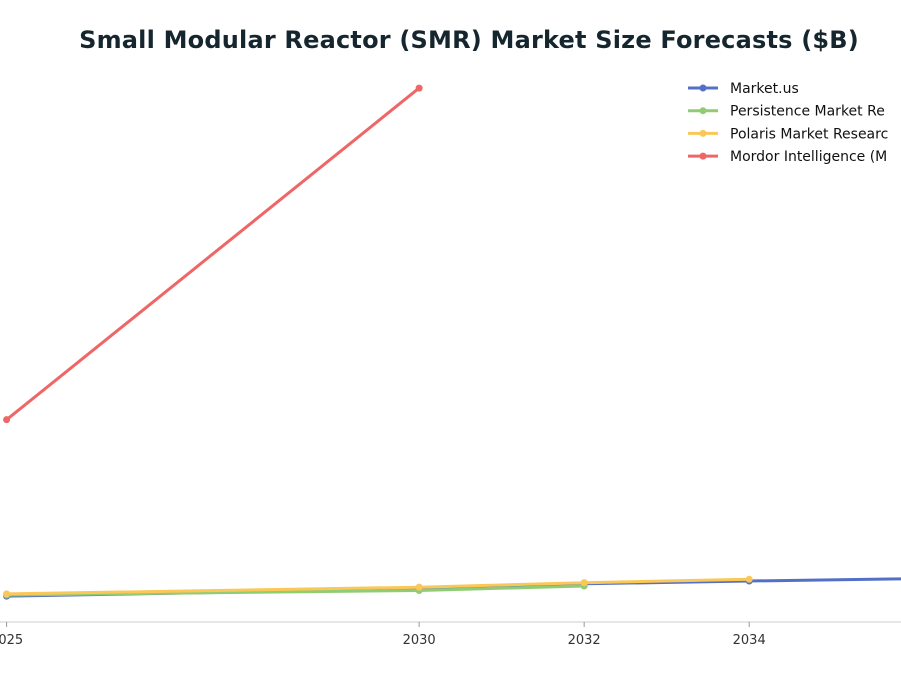 The image size is (901, 676). What do you see at coordinates (11, 640) in the screenshot?
I see `x-tick-label: 2025` at bounding box center [11, 640].